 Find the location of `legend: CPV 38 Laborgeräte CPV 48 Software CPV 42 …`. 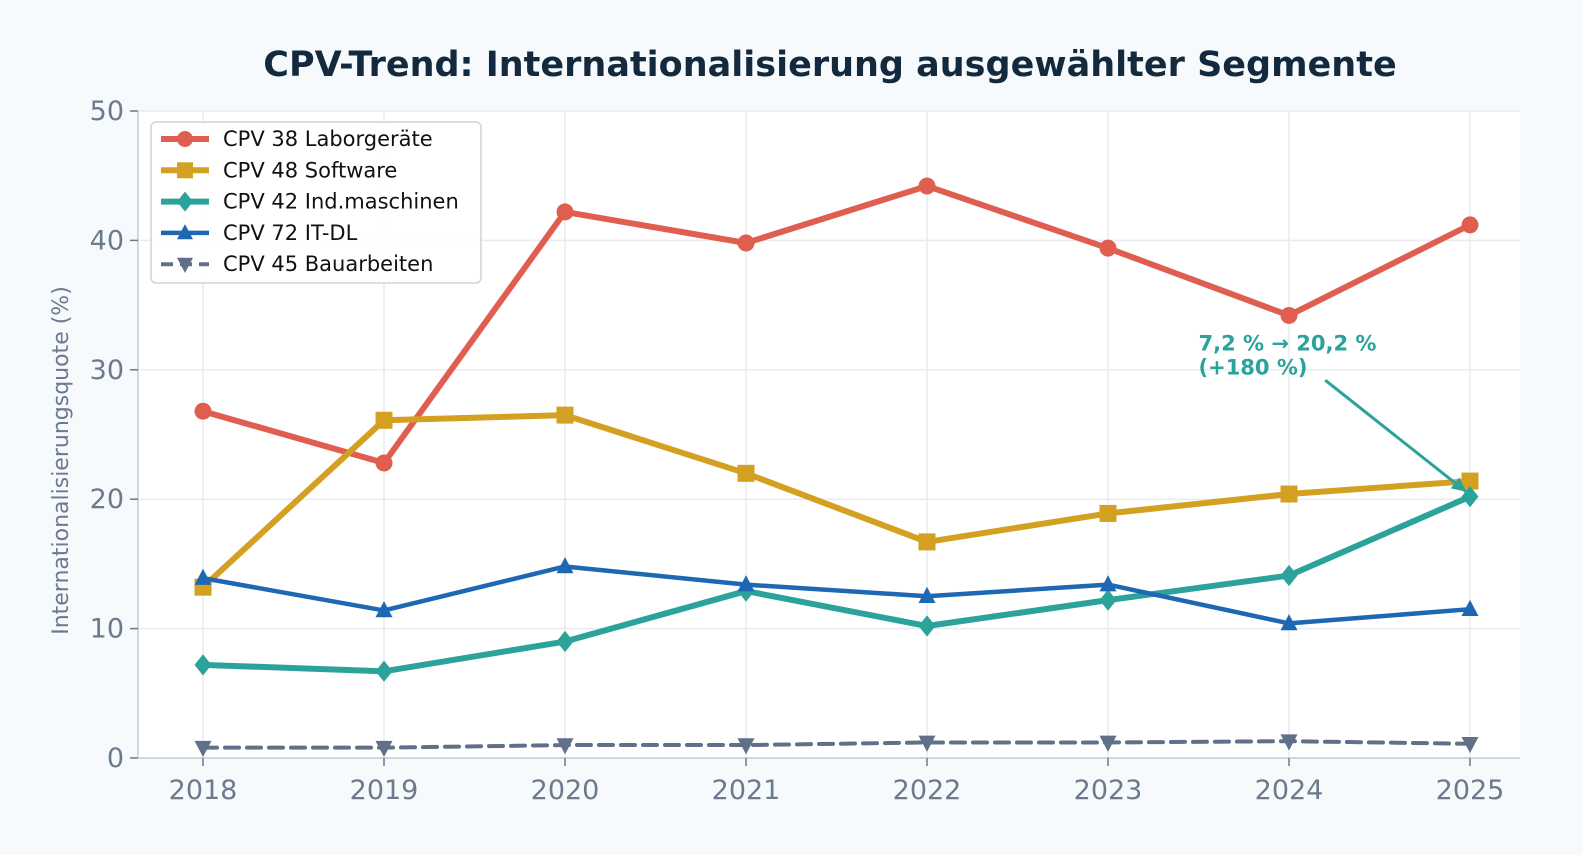

legend: CPV 38 Laborgeräte CPV 48 Software CPV 42 … is located at coordinates (316, 202).